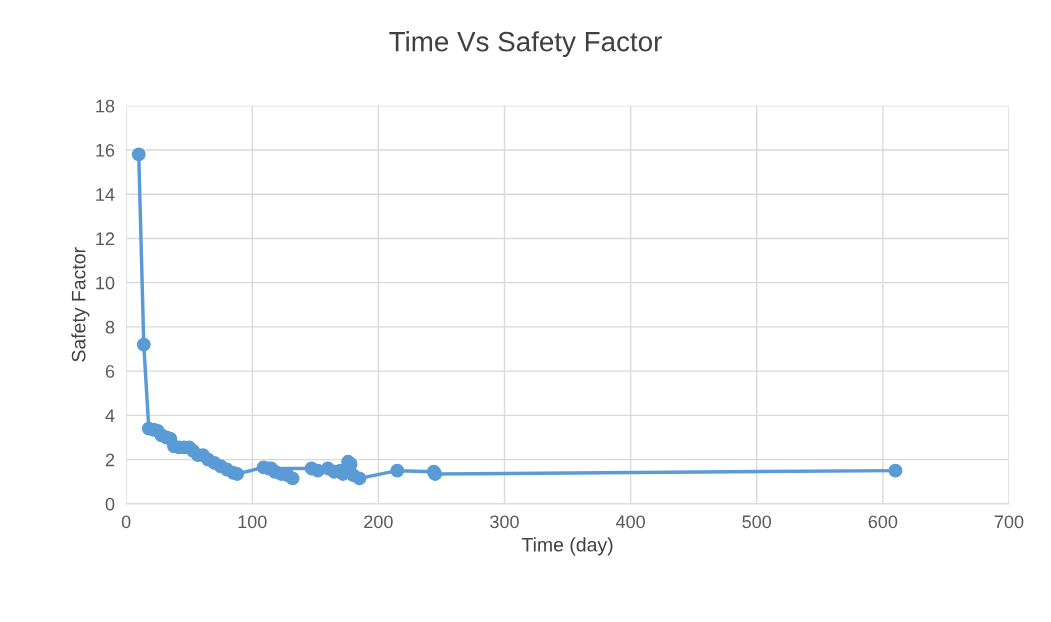 This screenshot has height=622, width=1051. Describe the element at coordinates (567, 546) in the screenshot. I see `x-axis-title: Time (day)` at that location.